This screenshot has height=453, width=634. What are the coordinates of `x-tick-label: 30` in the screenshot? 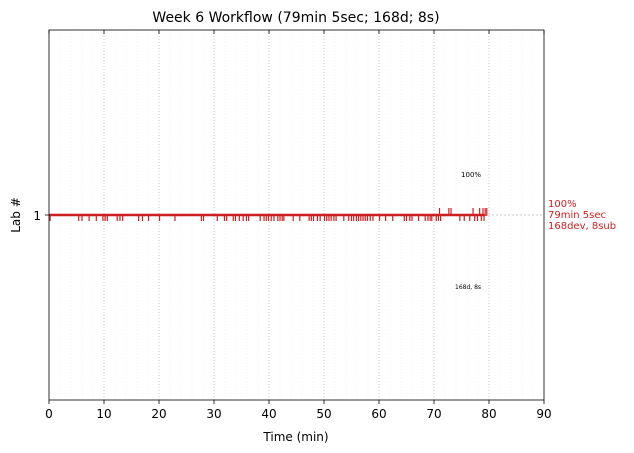 It's located at (213, 414).